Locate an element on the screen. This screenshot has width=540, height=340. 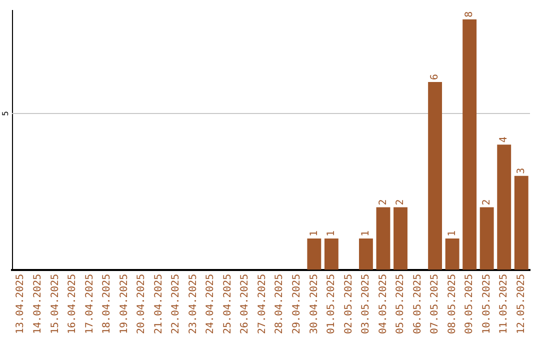
x-tick-label: 19.04.2025 is located at coordinates (124, 304).